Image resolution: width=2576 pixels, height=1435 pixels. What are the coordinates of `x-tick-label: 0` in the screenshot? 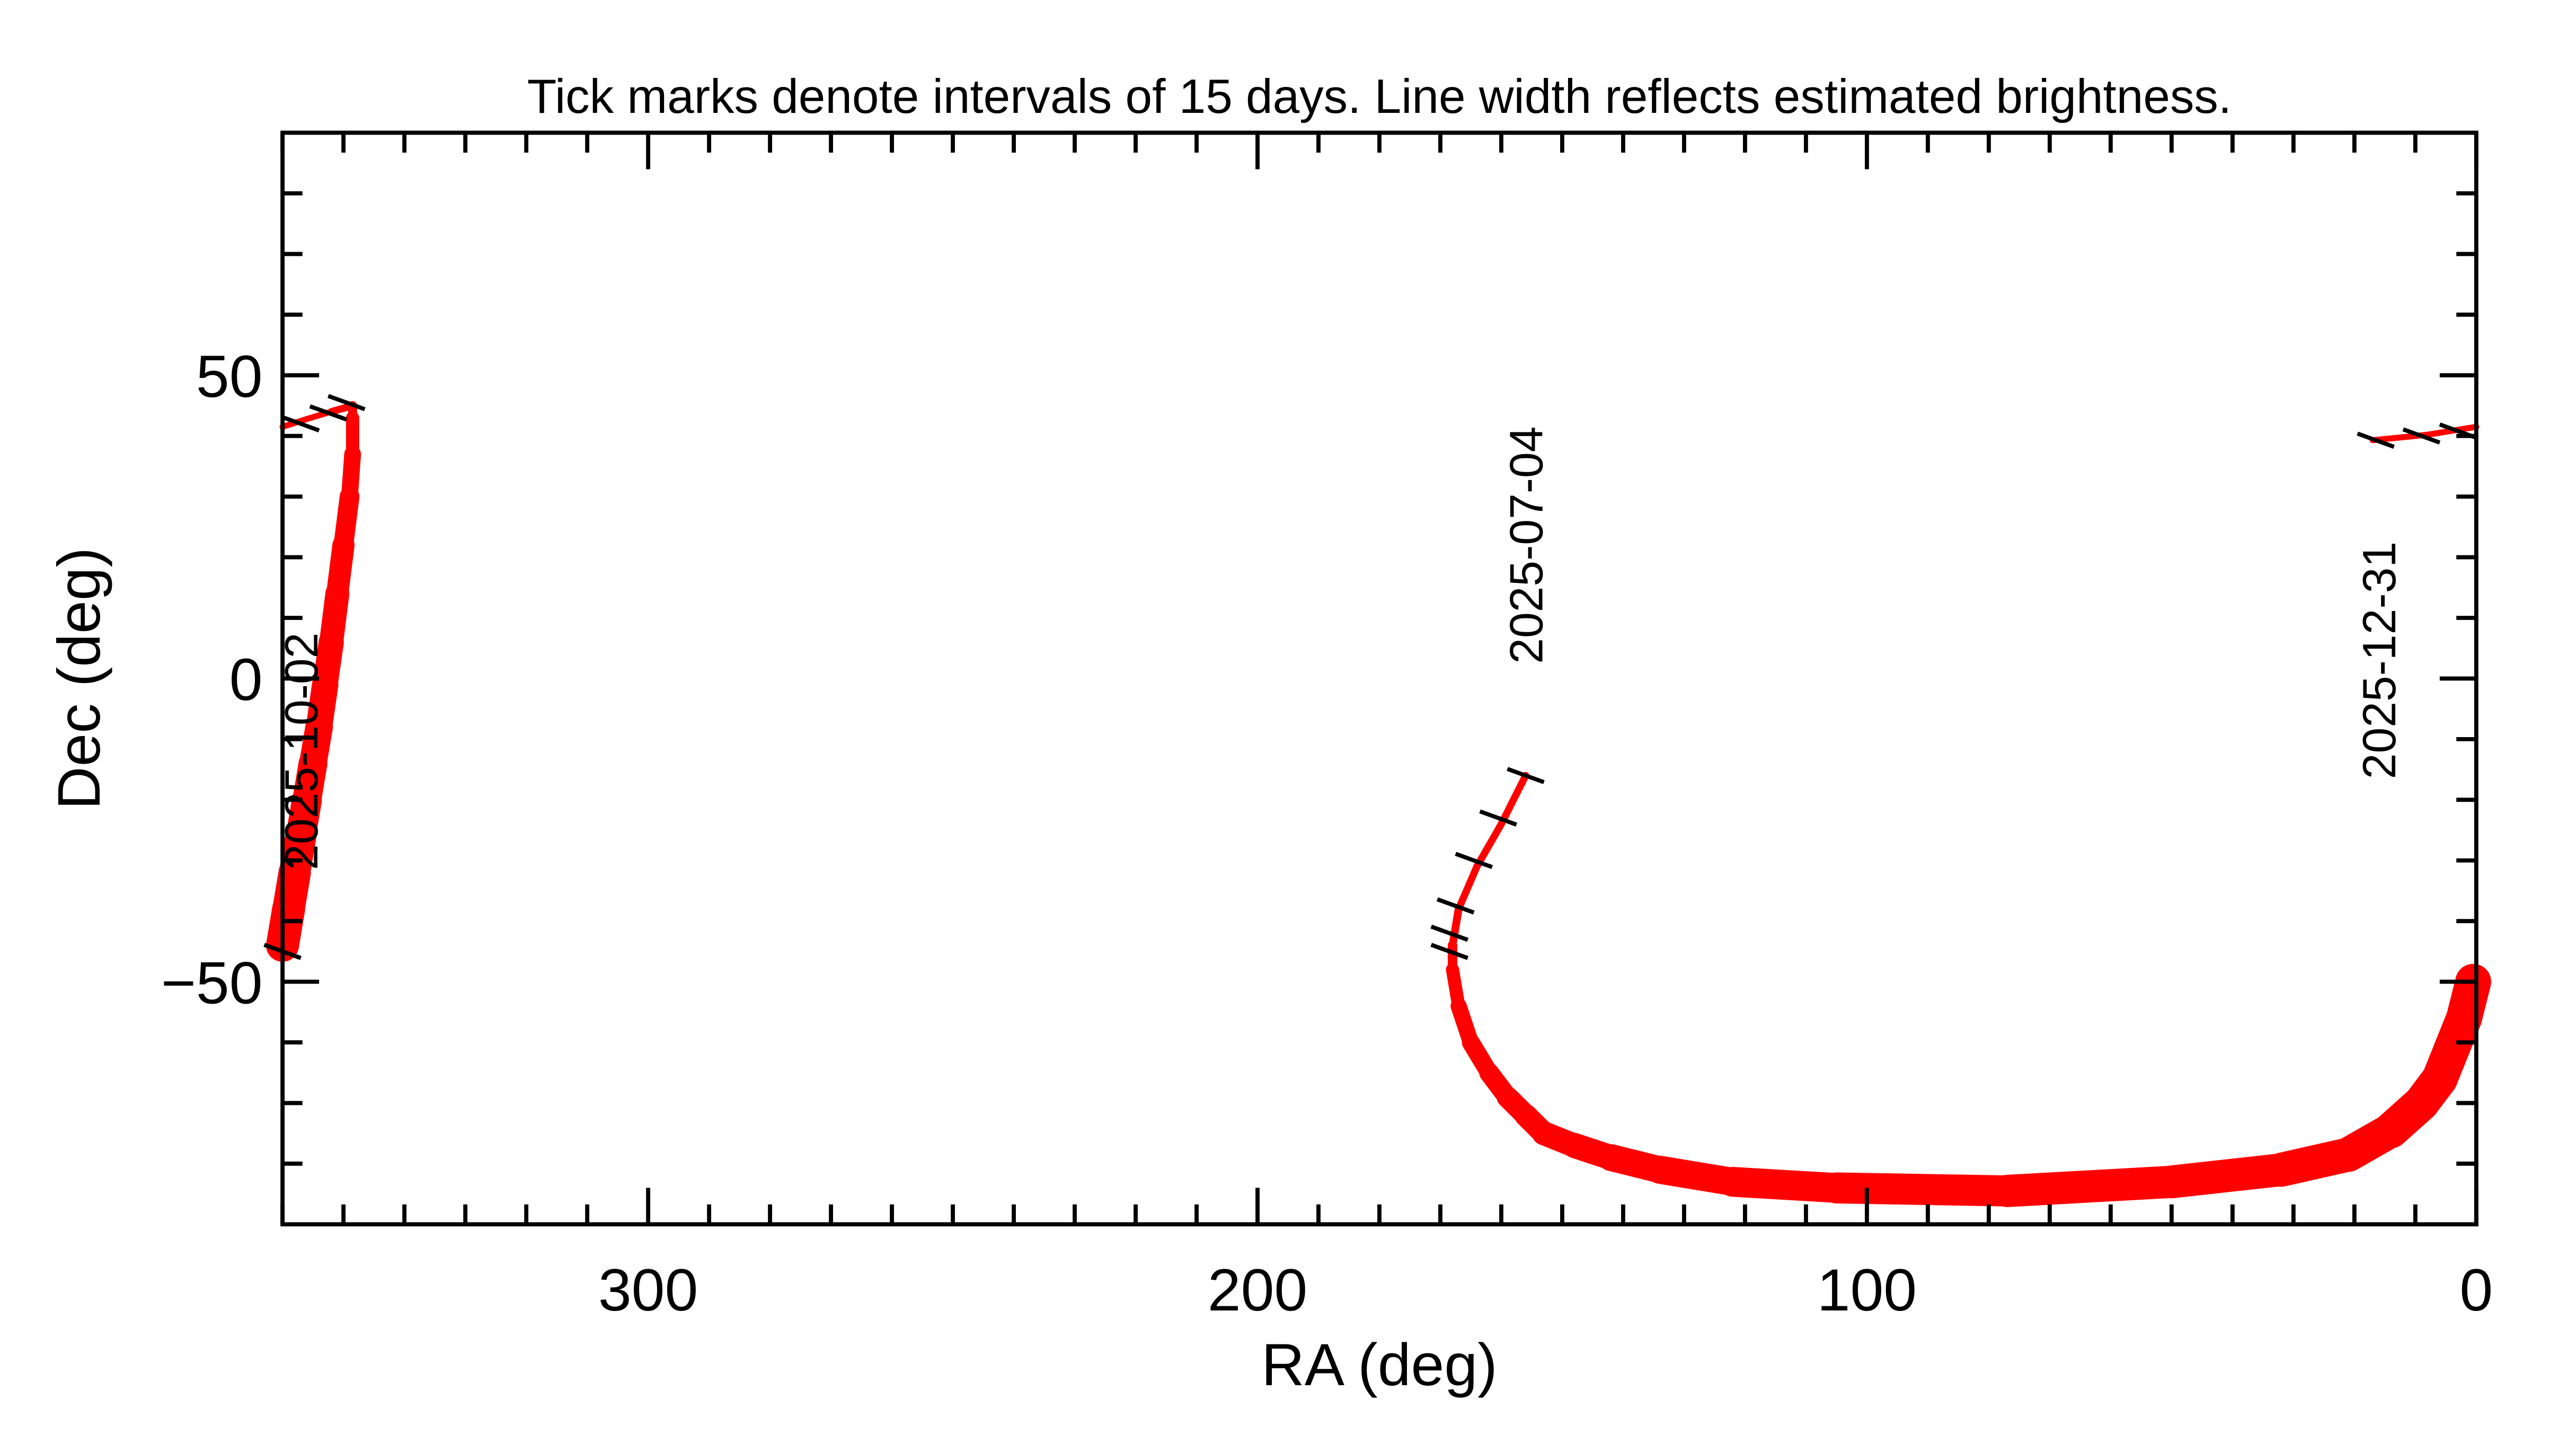 It's located at (2476, 1289).